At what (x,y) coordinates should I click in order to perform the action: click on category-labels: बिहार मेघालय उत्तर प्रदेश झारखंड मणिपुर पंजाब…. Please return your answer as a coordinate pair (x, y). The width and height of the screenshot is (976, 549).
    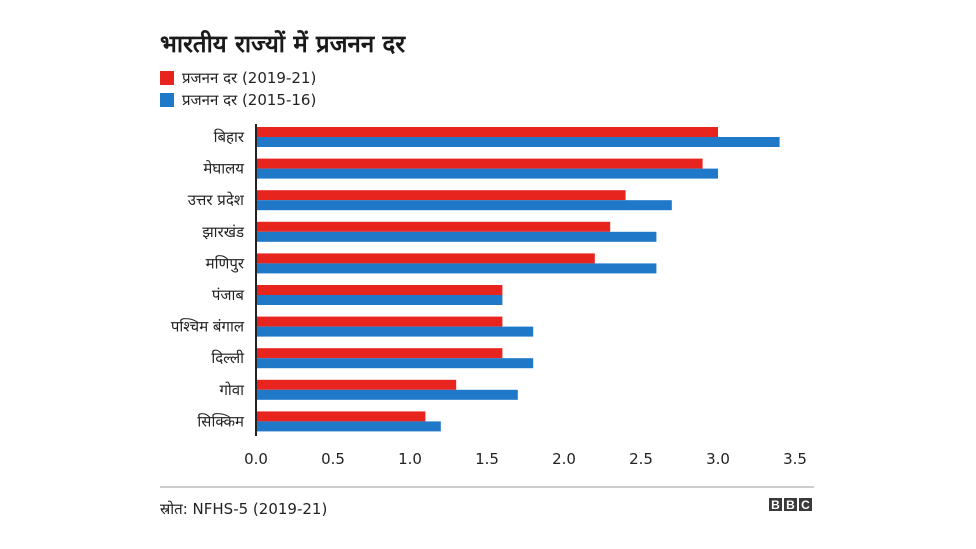
    Looking at the image, I should click on (208, 279).